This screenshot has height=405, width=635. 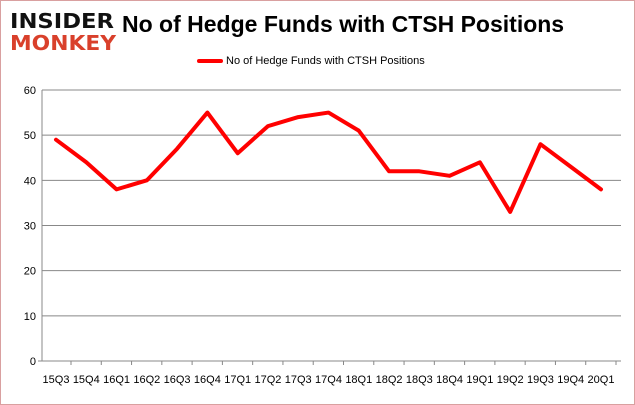 I want to click on x-tick-label: 19Q3, so click(x=540, y=380).